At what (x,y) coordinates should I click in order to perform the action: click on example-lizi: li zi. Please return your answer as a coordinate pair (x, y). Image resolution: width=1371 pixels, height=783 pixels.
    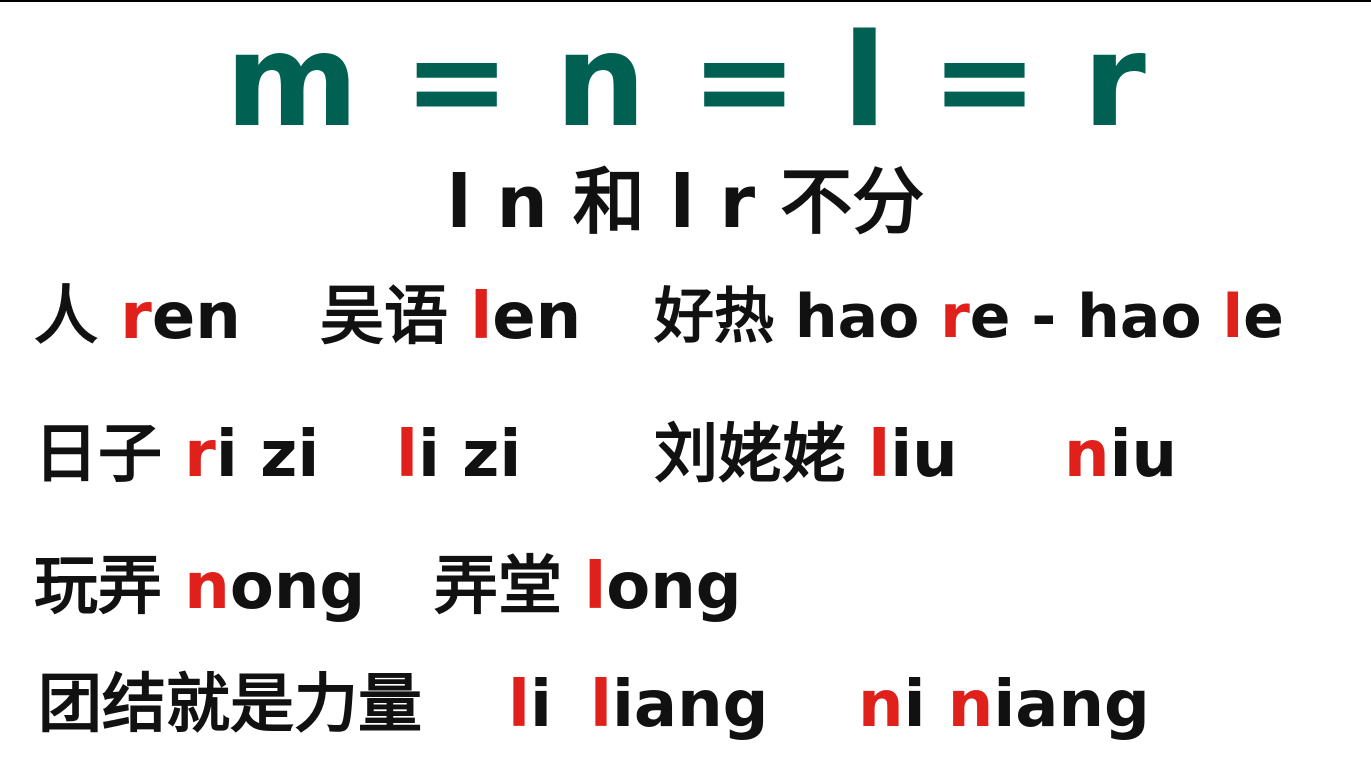
    Looking at the image, I should click on (458, 455).